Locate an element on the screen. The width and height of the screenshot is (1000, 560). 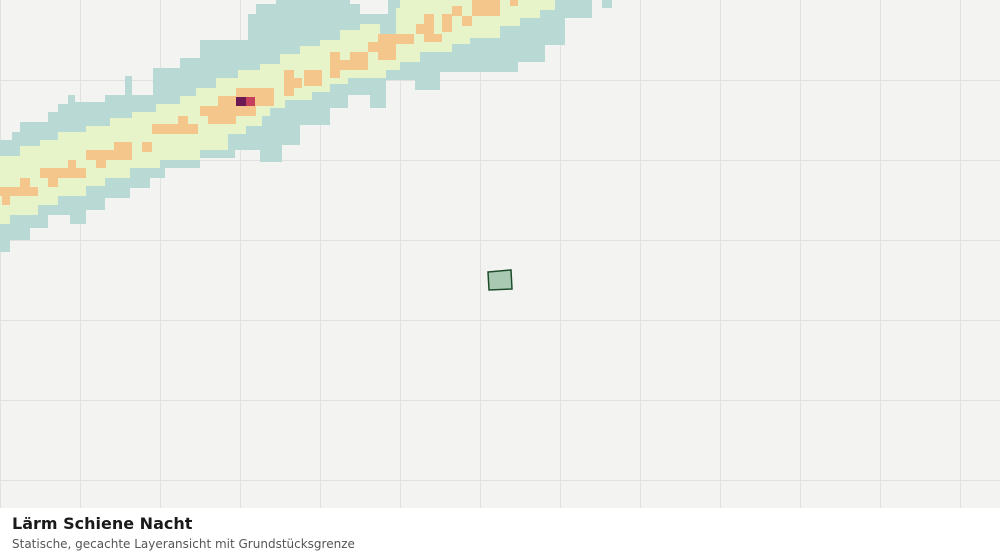
noise-zone-peak is located at coordinates (241, 101).